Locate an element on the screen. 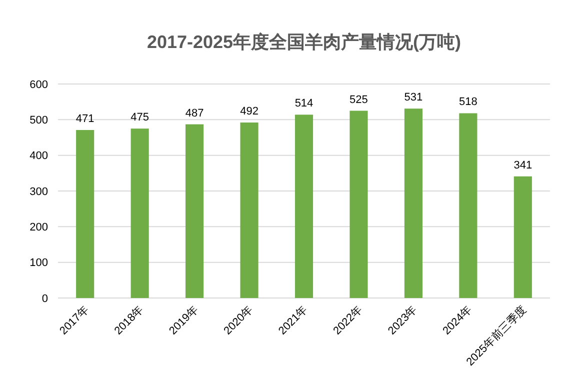  data-label: 475 is located at coordinates (139, 118).